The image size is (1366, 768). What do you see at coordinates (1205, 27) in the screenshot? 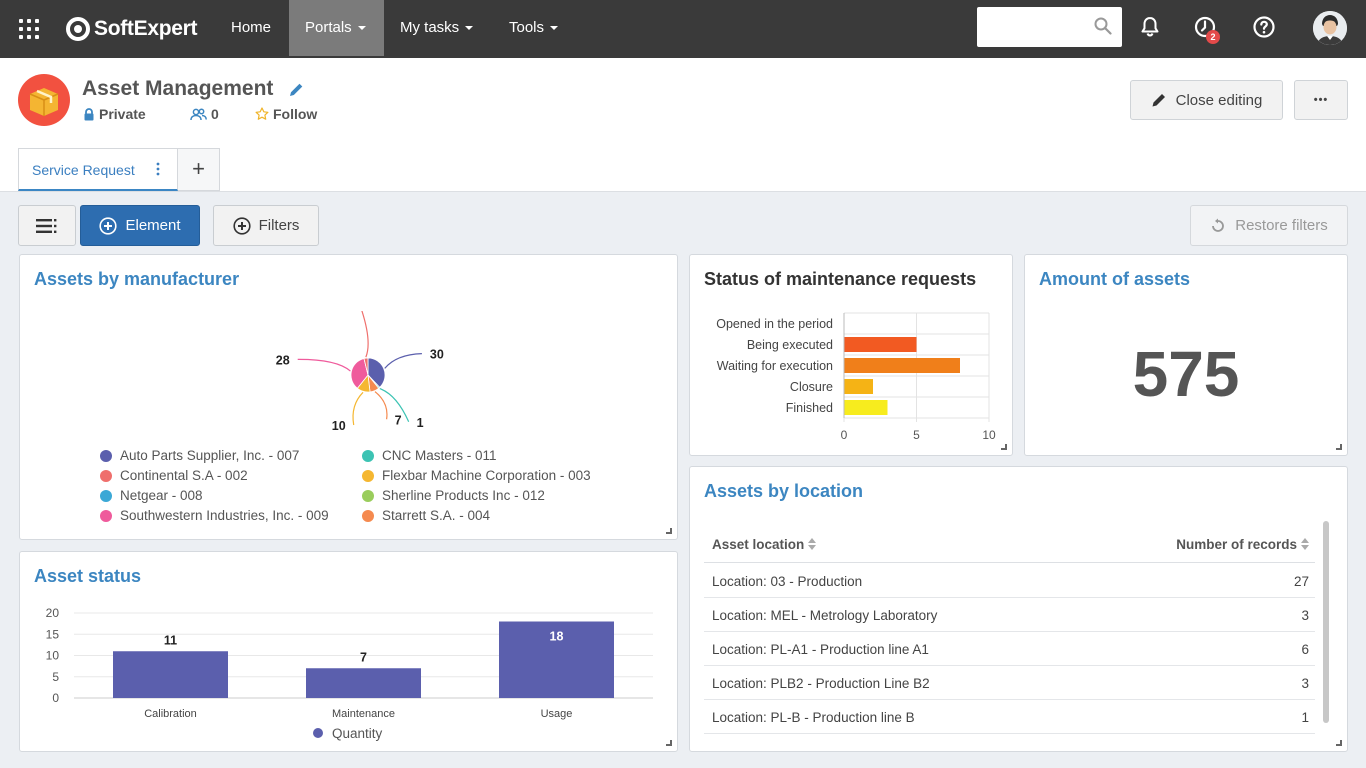
I see `tasks-clock-icon` at bounding box center [1205, 27].